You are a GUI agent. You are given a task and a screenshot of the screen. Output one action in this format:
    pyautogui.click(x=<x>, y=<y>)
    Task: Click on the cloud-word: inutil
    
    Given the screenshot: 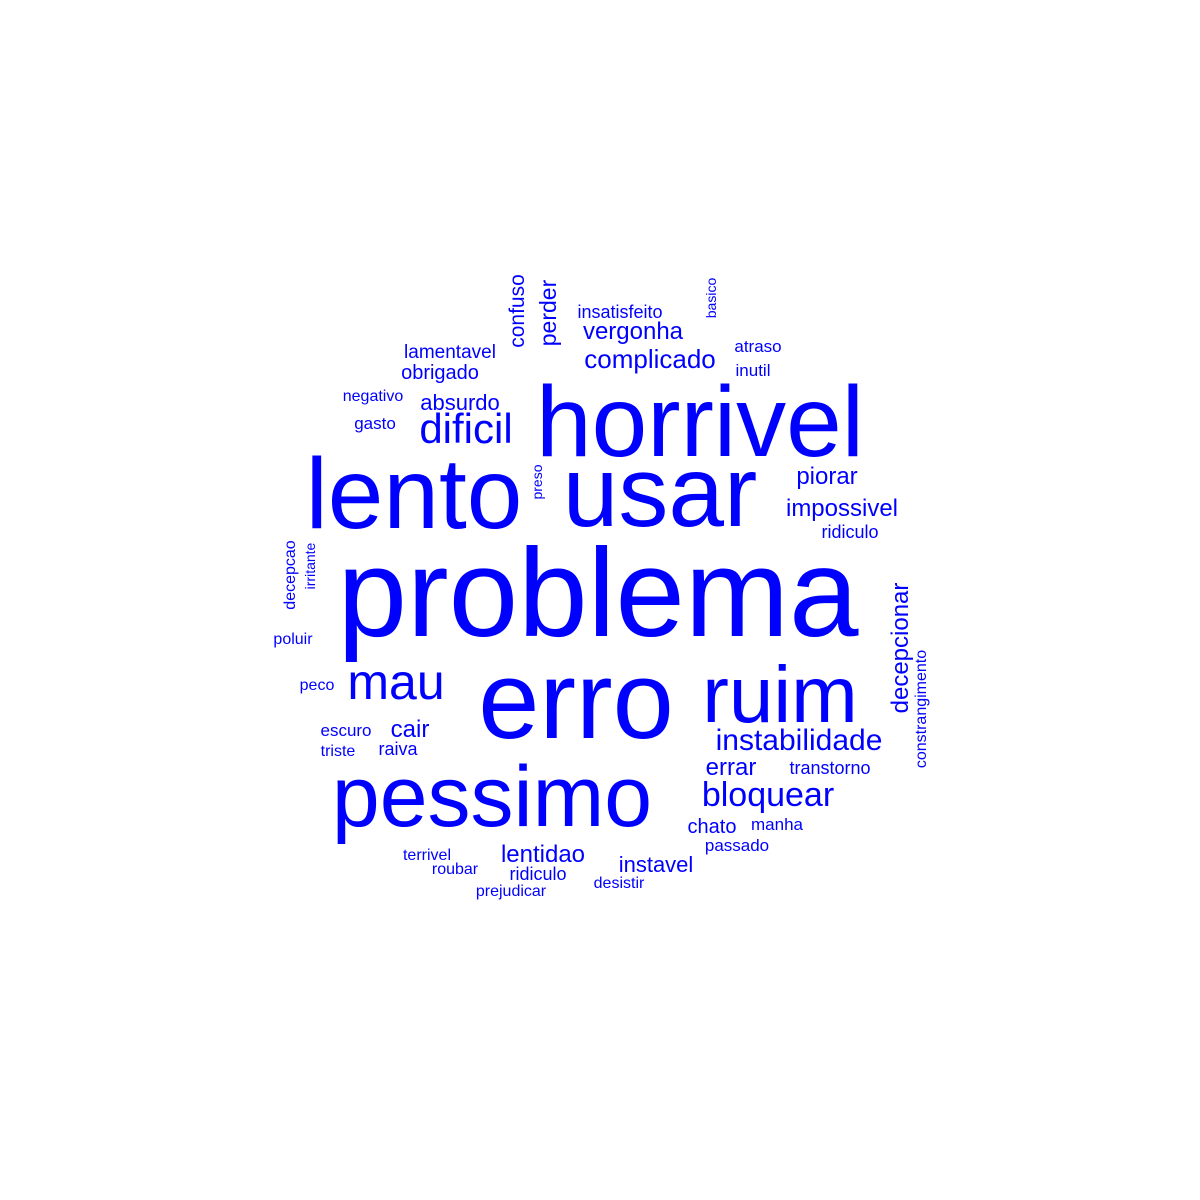 What is the action you would take?
    pyautogui.click(x=753, y=370)
    